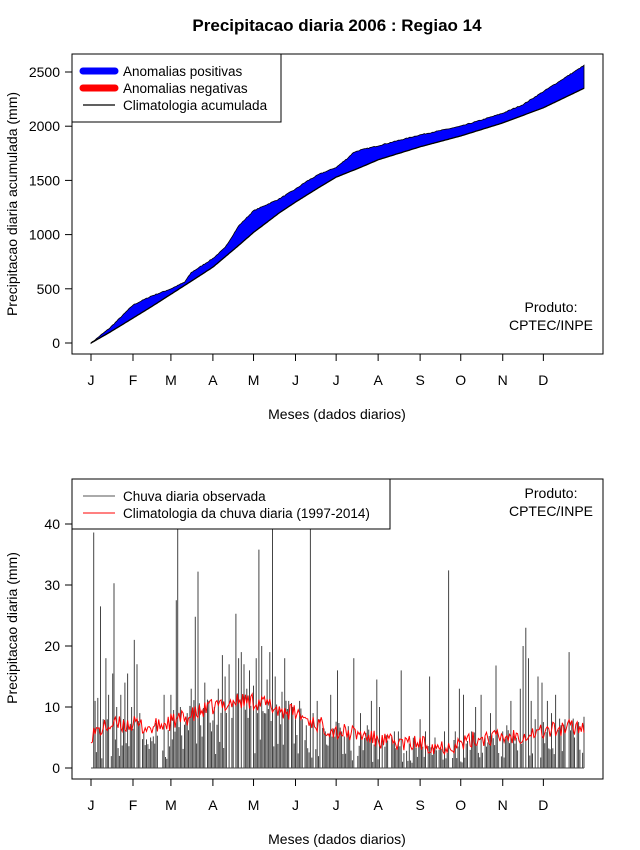  Describe the element at coordinates (337, 25) in the screenshot. I see `figure-title: Precipitacao diaria 2006 : Regiao 14` at that location.